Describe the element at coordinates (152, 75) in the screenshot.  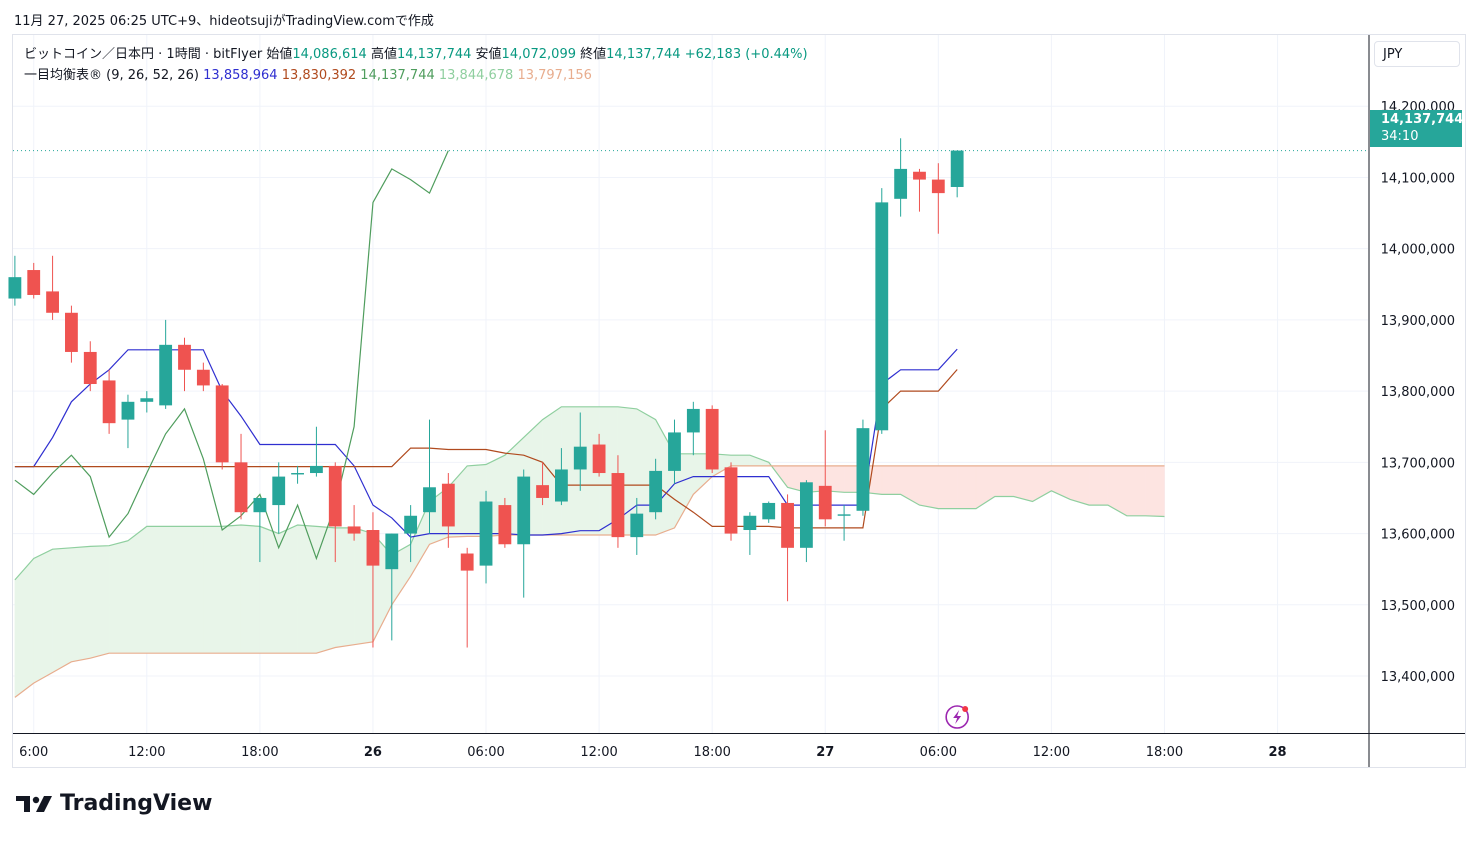
I see `legend-indicator-params: (9, 26, 52, 26)` at that location.